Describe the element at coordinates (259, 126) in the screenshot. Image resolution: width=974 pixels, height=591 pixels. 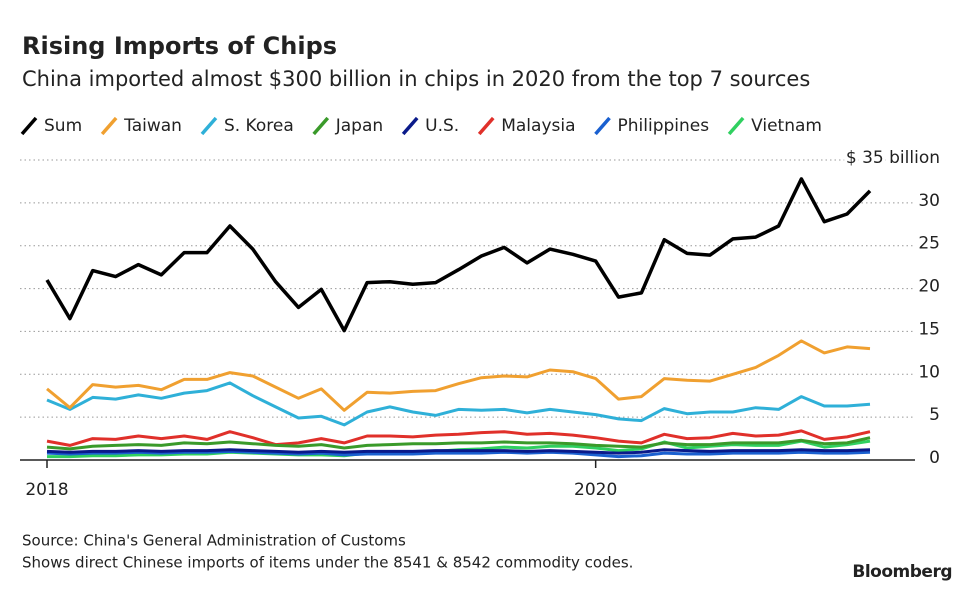
I see `legend-label: S. Korea` at that location.